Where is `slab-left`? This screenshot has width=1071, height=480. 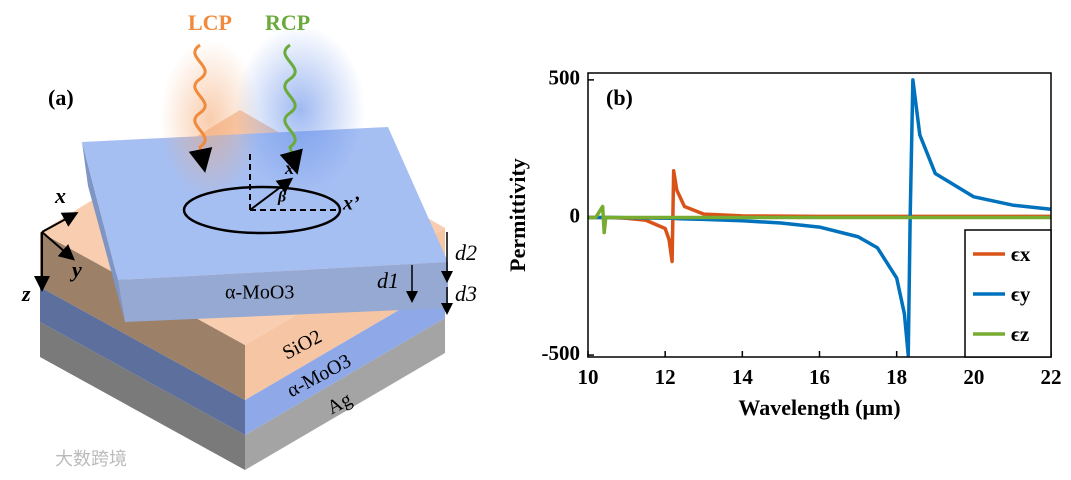 slab-left is located at coordinates (103, 232).